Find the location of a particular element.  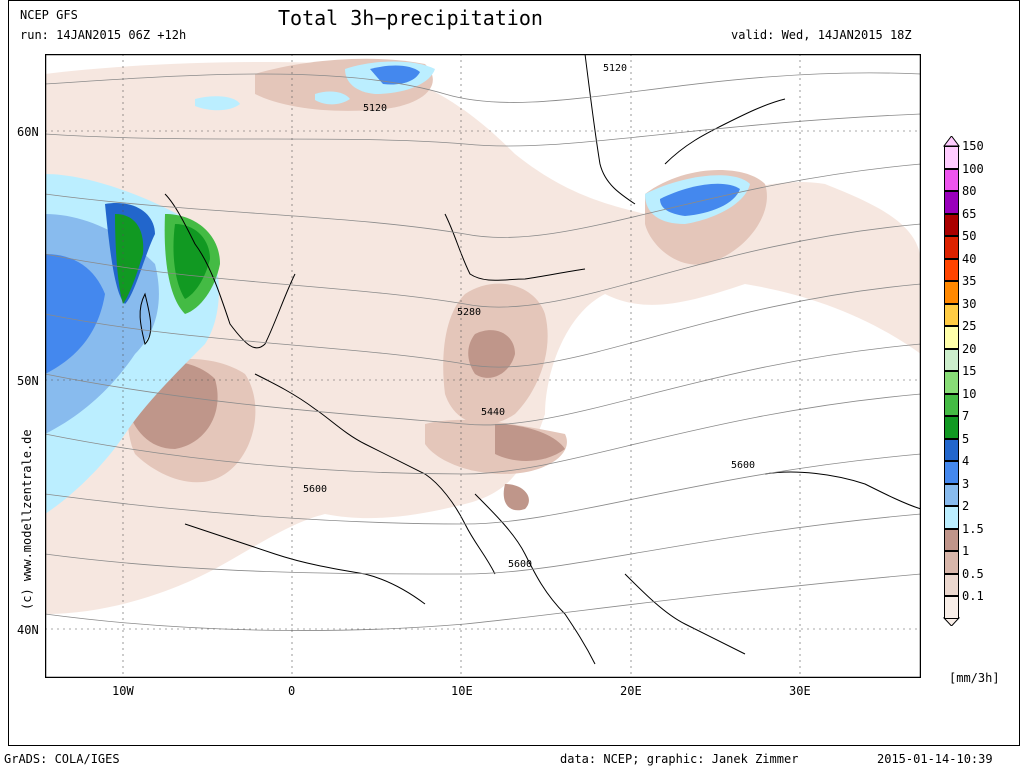

run-info: run: 14JAN2015 06Z +12h is located at coordinates (103, 35).